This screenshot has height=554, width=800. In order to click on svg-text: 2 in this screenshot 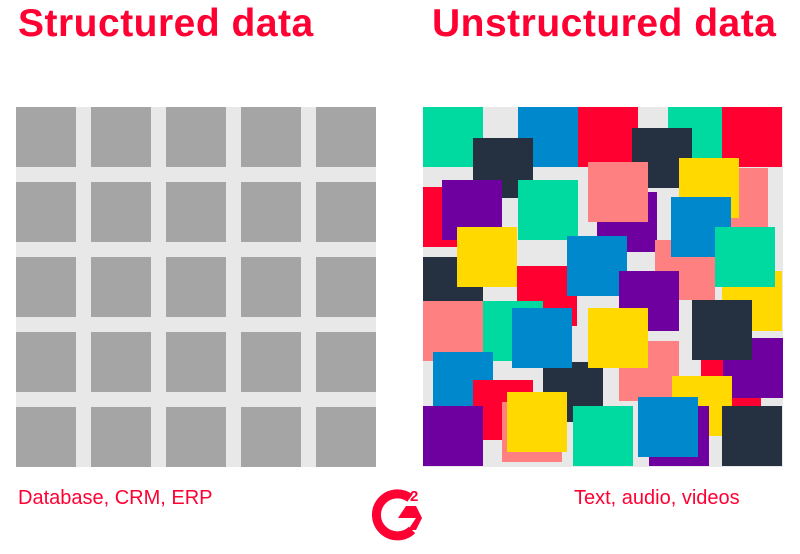, I will do `click(414, 496)`.